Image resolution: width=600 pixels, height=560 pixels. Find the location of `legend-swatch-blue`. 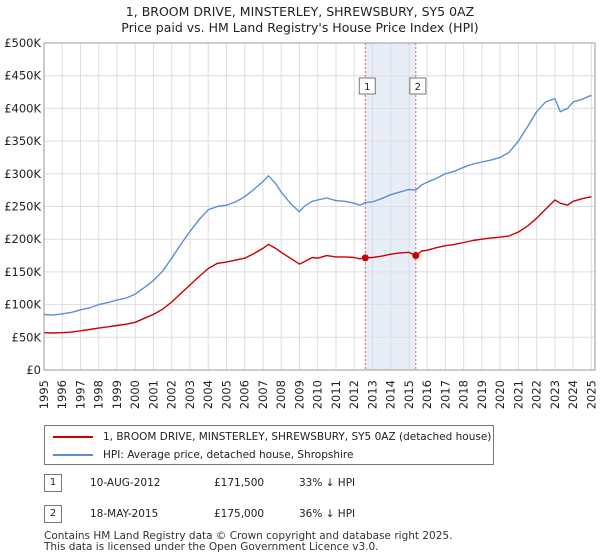

legend-swatch-blue is located at coordinates (73, 455).